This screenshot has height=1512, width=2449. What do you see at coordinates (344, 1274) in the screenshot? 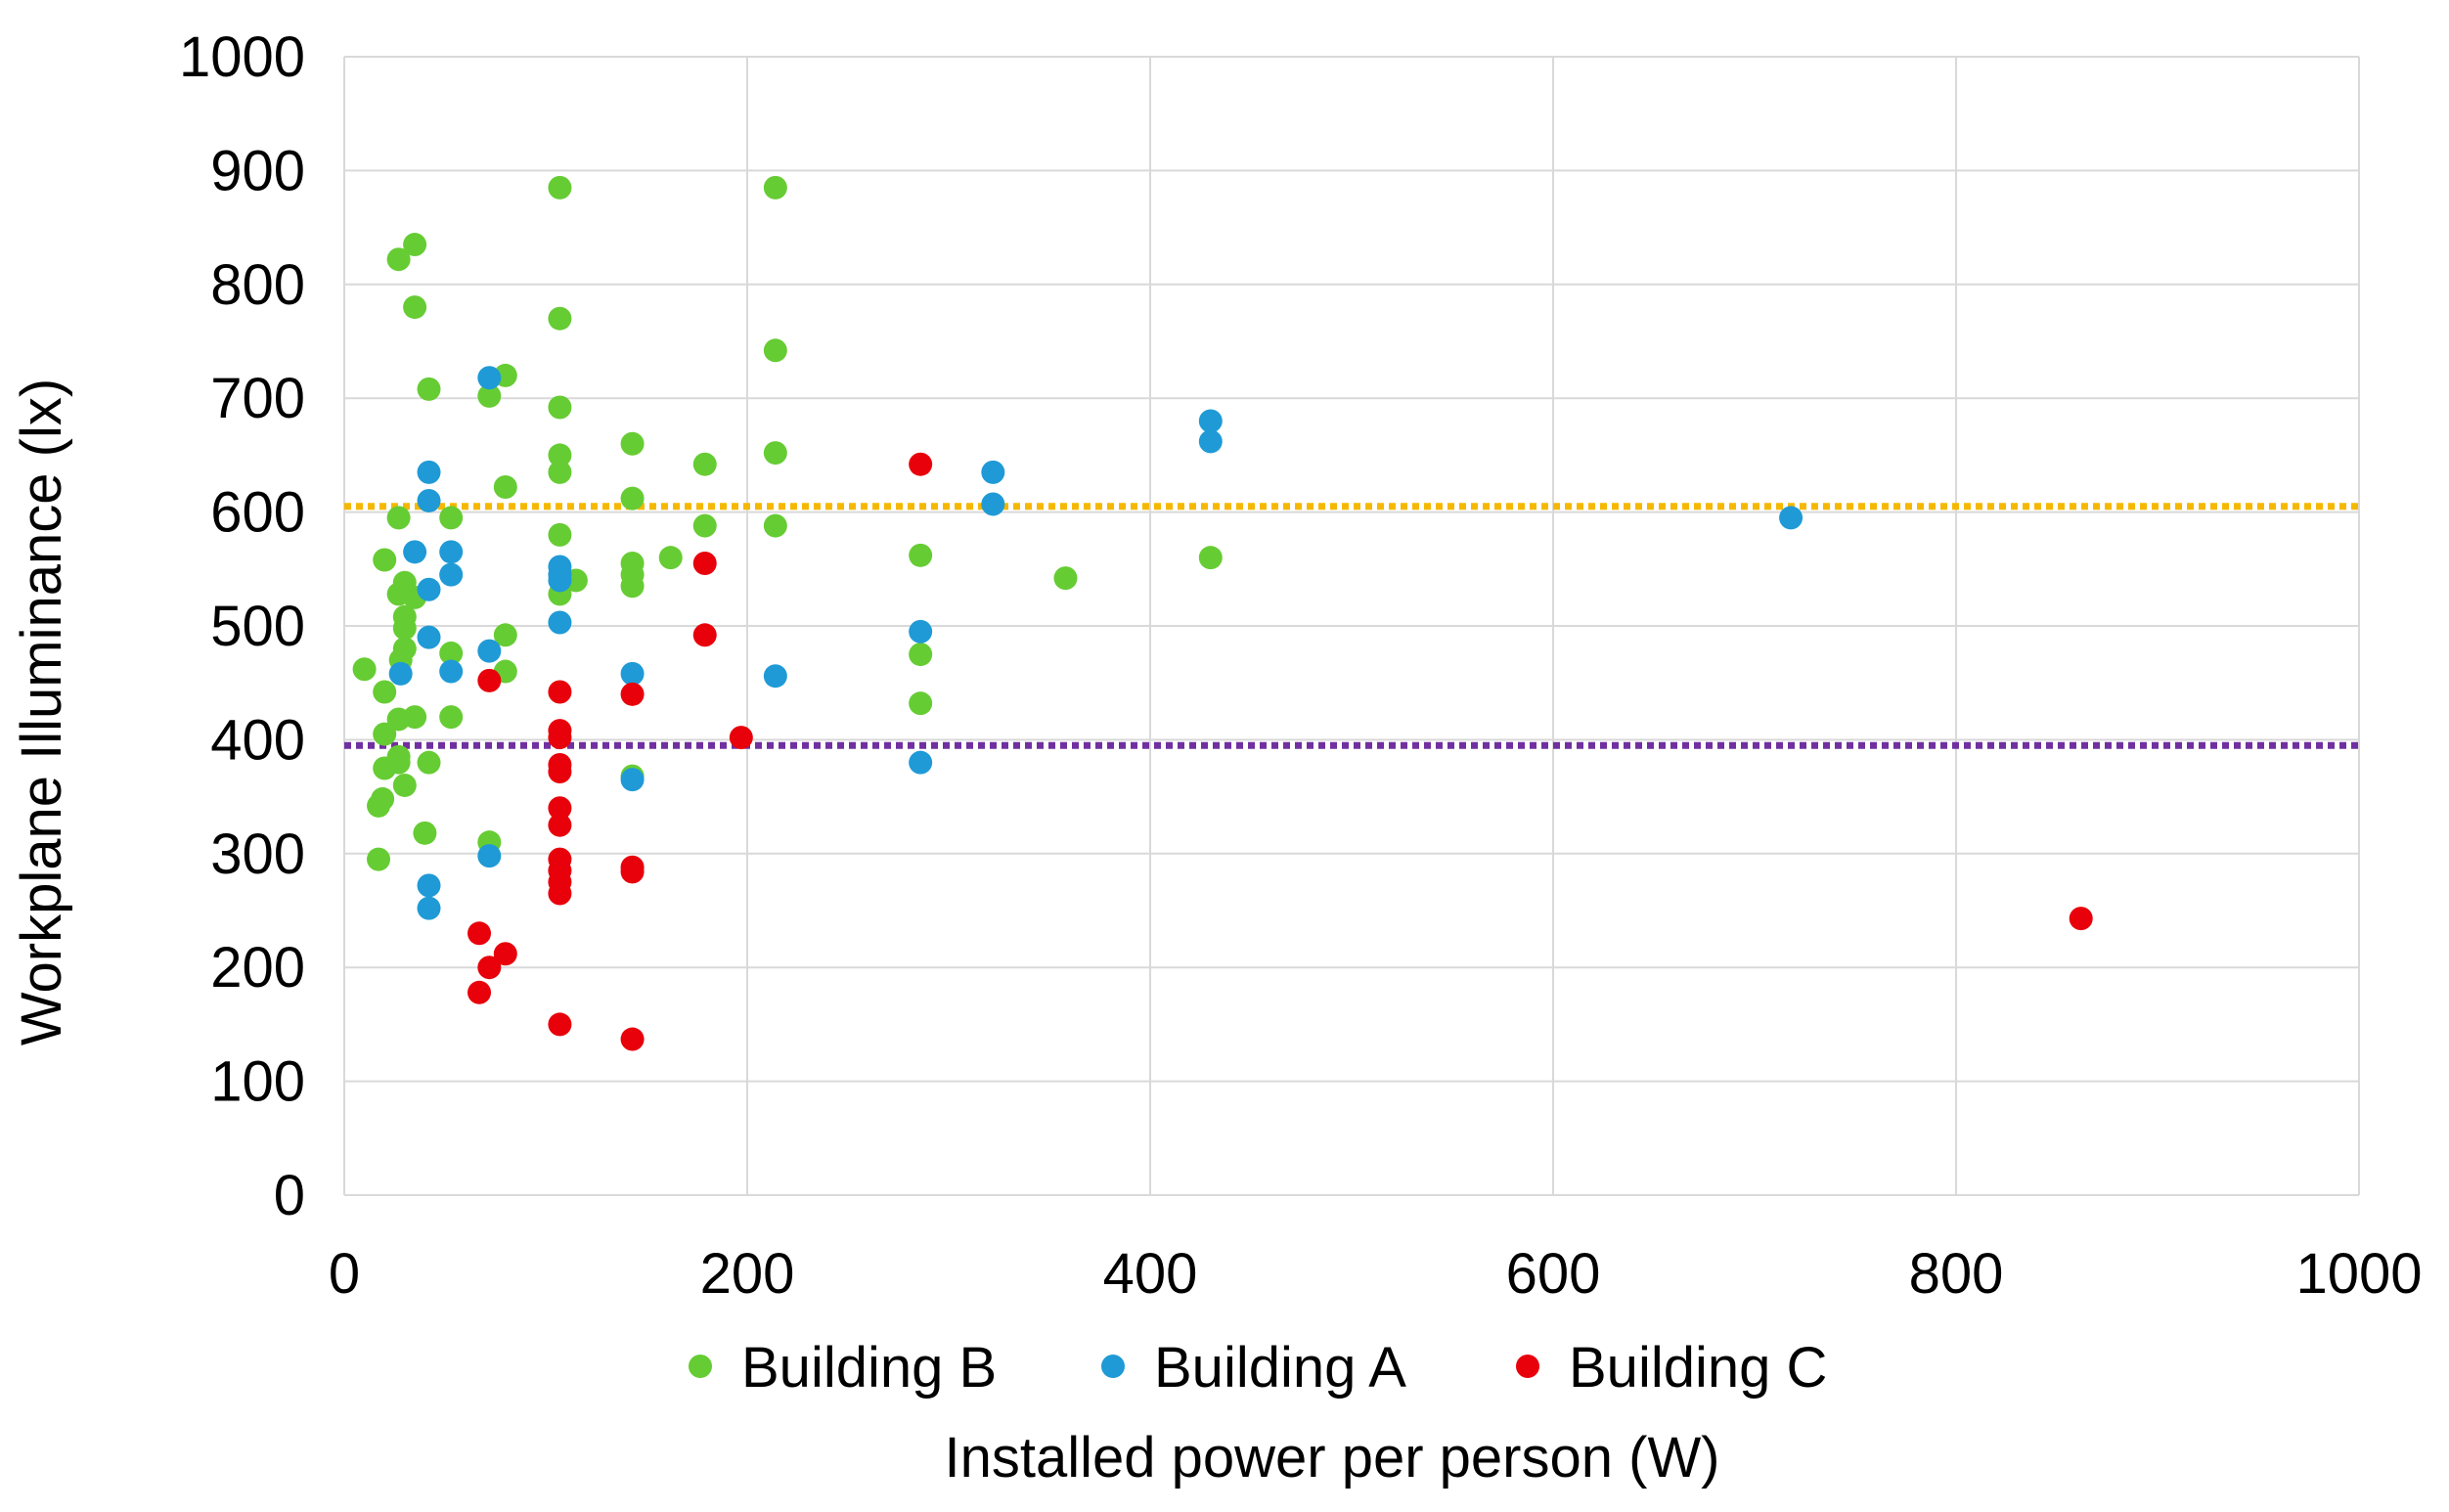
I see `x-tick-label: 0` at bounding box center [344, 1274].